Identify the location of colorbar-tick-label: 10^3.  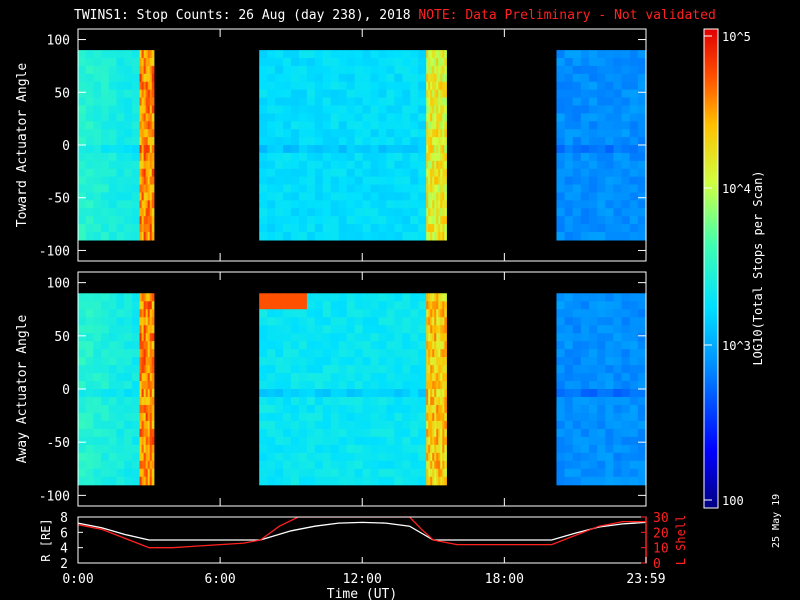
(736, 346).